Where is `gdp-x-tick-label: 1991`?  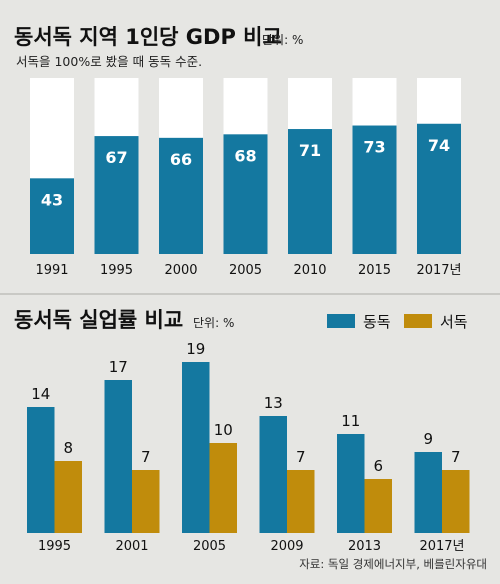 gdp-x-tick-label: 1991 is located at coordinates (51, 270).